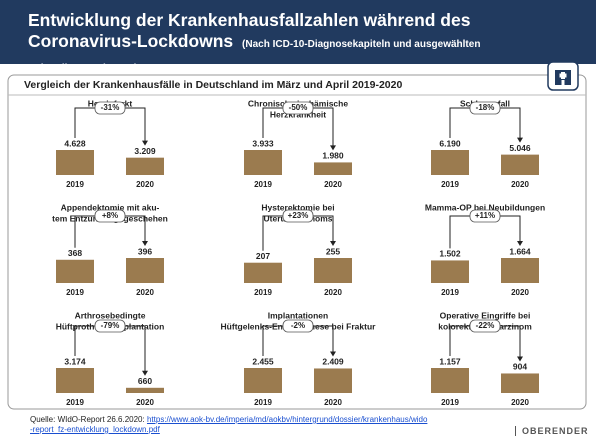 The width and height of the screenshot is (596, 446). Describe the element at coordinates (75, 361) in the screenshot. I see `value-label: 3.174` at that location.